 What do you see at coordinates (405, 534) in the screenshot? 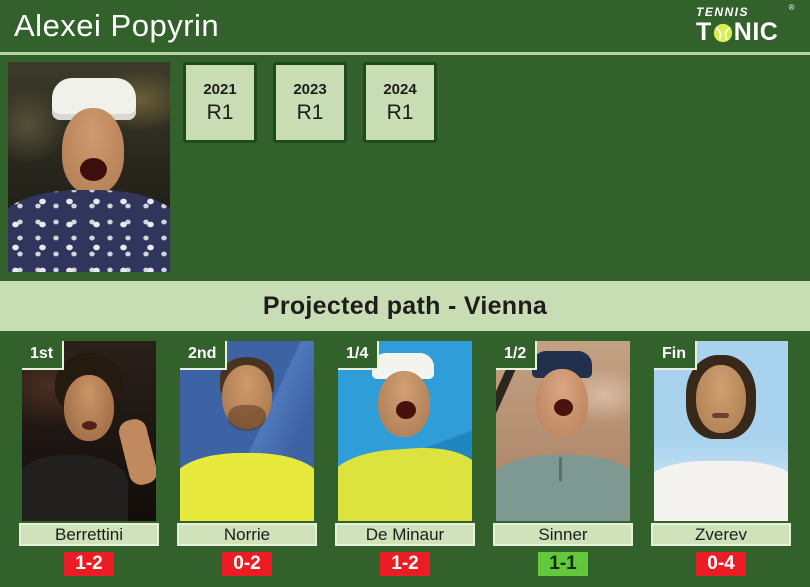
I see `opponent-name: De Minaur` at bounding box center [405, 534].